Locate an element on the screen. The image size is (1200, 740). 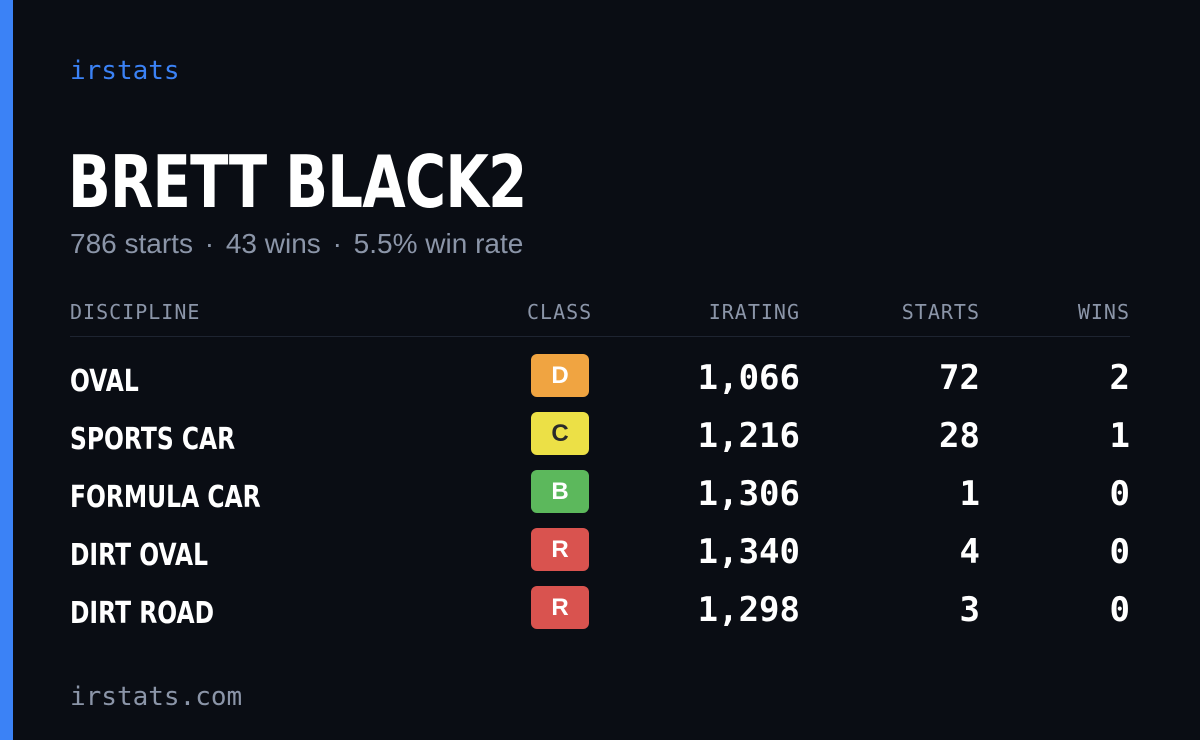
winrate-summary: 5.5% win rate is located at coordinates (438, 243).